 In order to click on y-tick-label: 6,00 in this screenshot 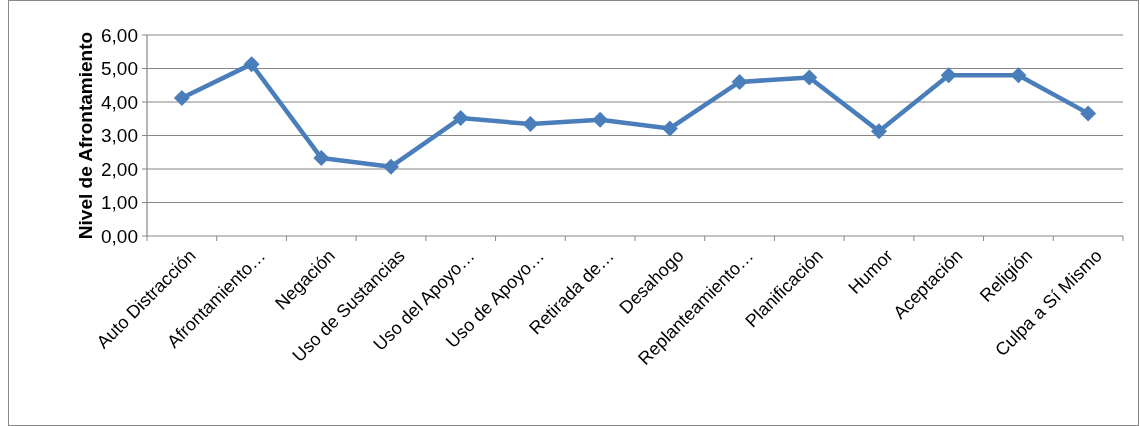, I will do `click(119, 35)`.